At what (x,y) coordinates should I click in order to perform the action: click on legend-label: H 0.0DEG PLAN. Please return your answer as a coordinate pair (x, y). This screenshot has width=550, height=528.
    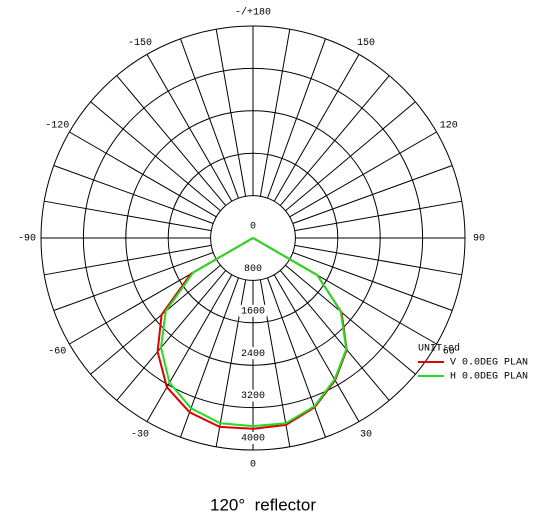
    Looking at the image, I should click on (489, 377).